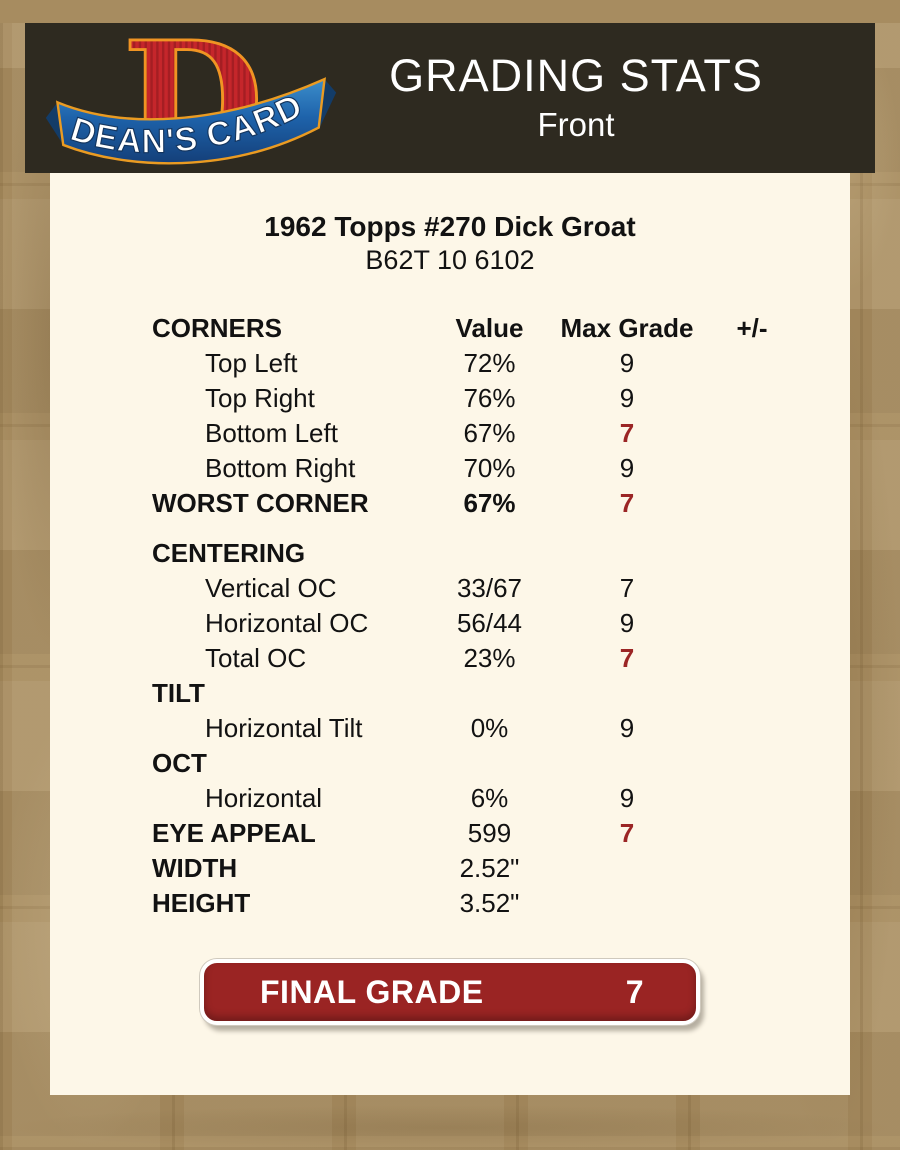 The width and height of the screenshot is (900, 1150). Describe the element at coordinates (576, 124) in the screenshot. I see `page-subtitle: Front` at that location.